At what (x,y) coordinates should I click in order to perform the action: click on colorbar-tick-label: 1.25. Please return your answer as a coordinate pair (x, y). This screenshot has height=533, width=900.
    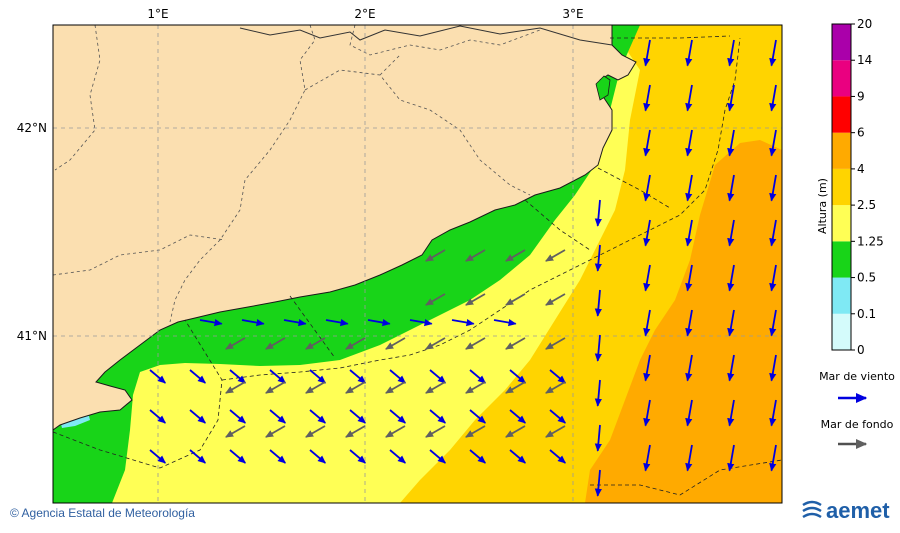
    Looking at the image, I should click on (870, 241).